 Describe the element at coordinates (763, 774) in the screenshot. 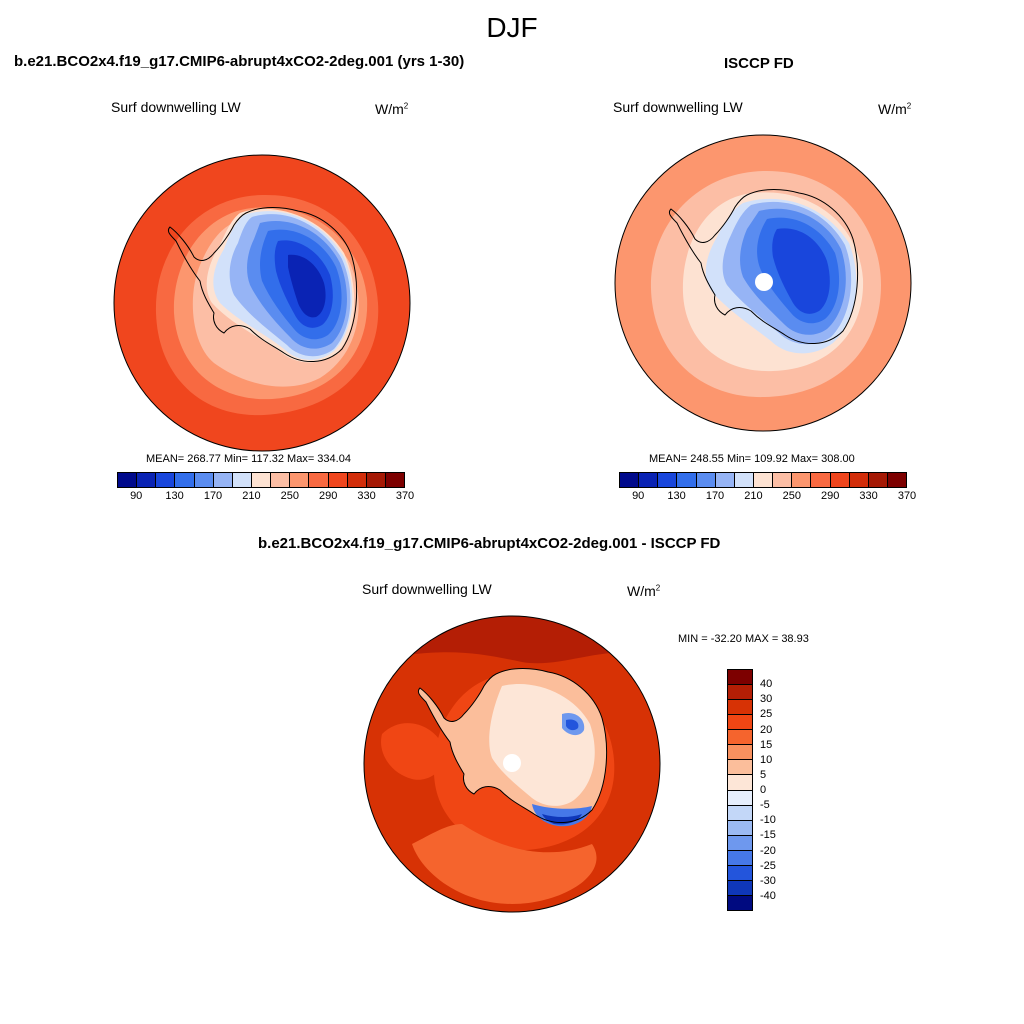

I see `colorbar-tick-label: 5` at that location.